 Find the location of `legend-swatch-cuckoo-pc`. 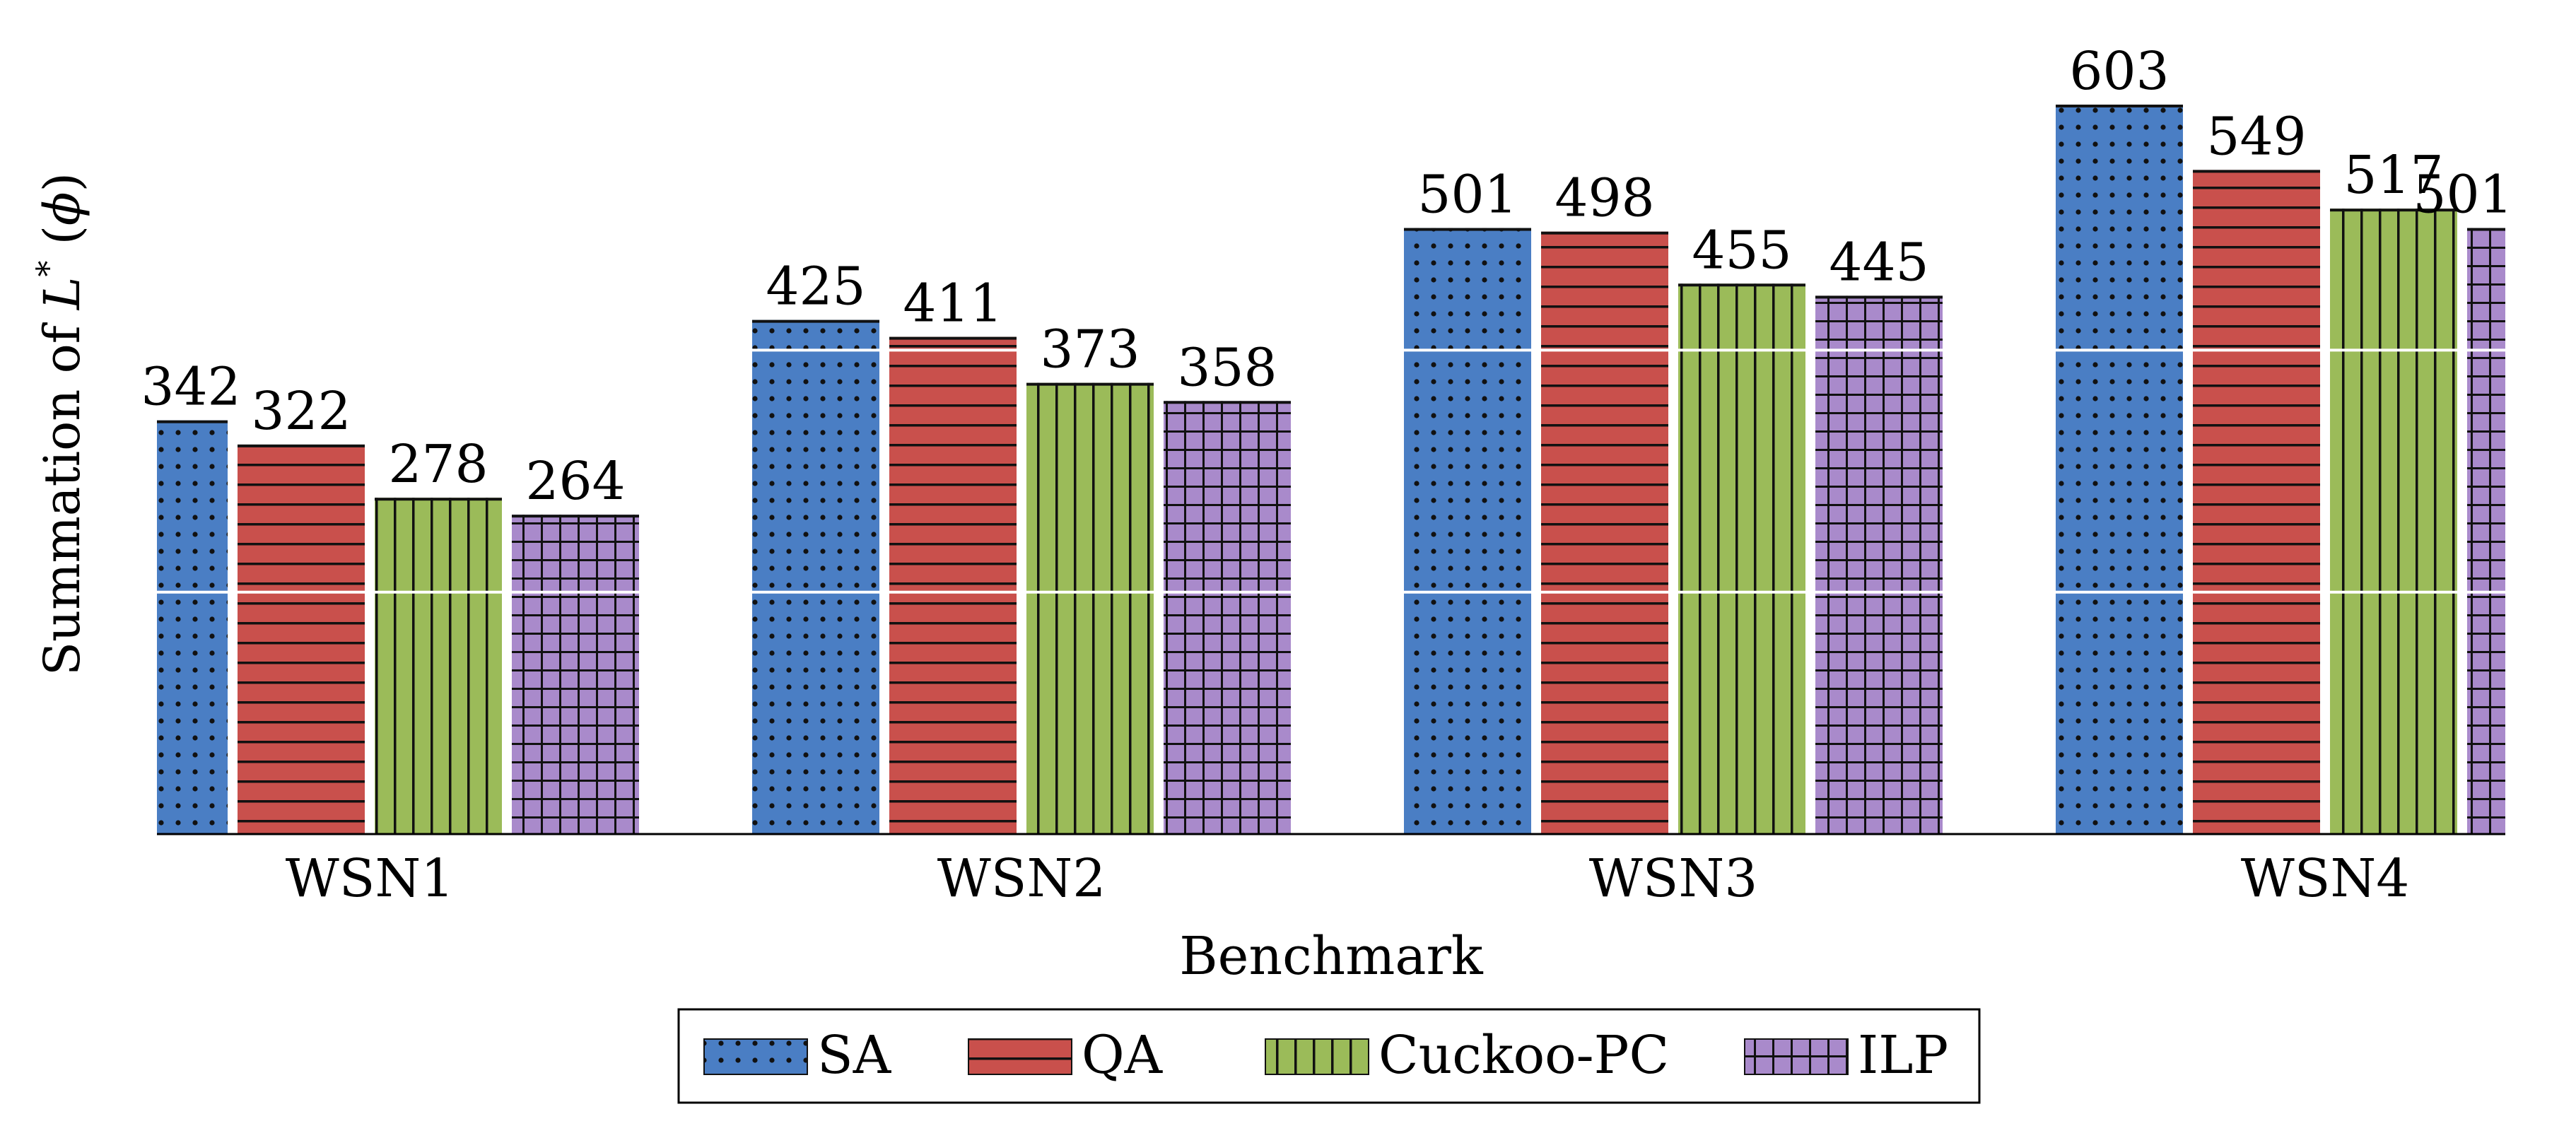

legend-swatch-cuckoo-pc is located at coordinates (1317, 1056).